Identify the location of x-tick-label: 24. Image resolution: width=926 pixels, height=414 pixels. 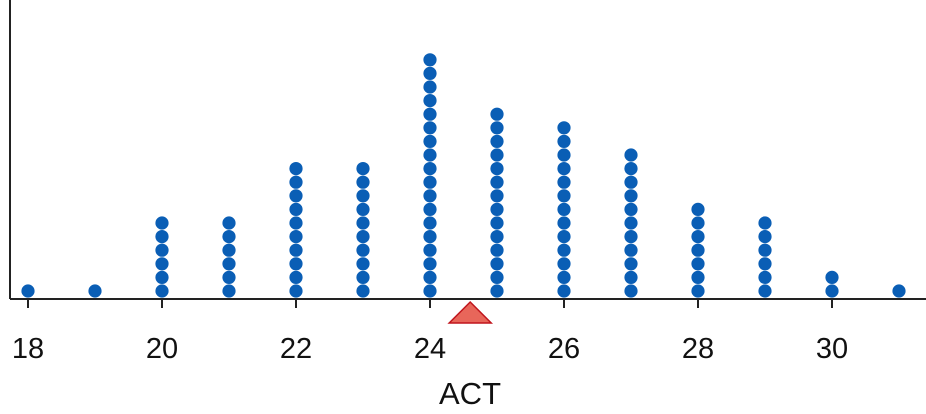
(430, 349).